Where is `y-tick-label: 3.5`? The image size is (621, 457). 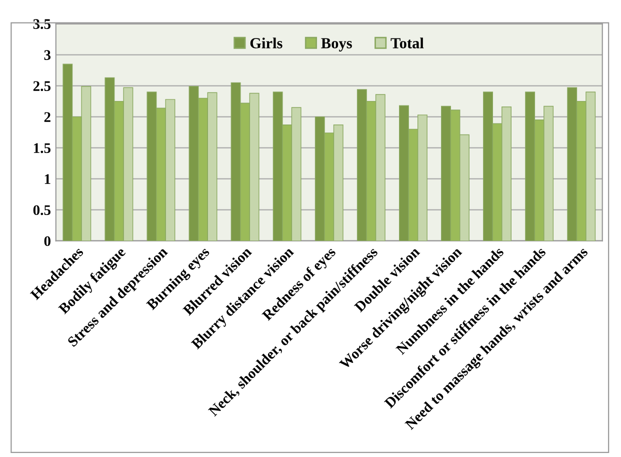 y-tick-label: 3.5 is located at coordinates (41, 24).